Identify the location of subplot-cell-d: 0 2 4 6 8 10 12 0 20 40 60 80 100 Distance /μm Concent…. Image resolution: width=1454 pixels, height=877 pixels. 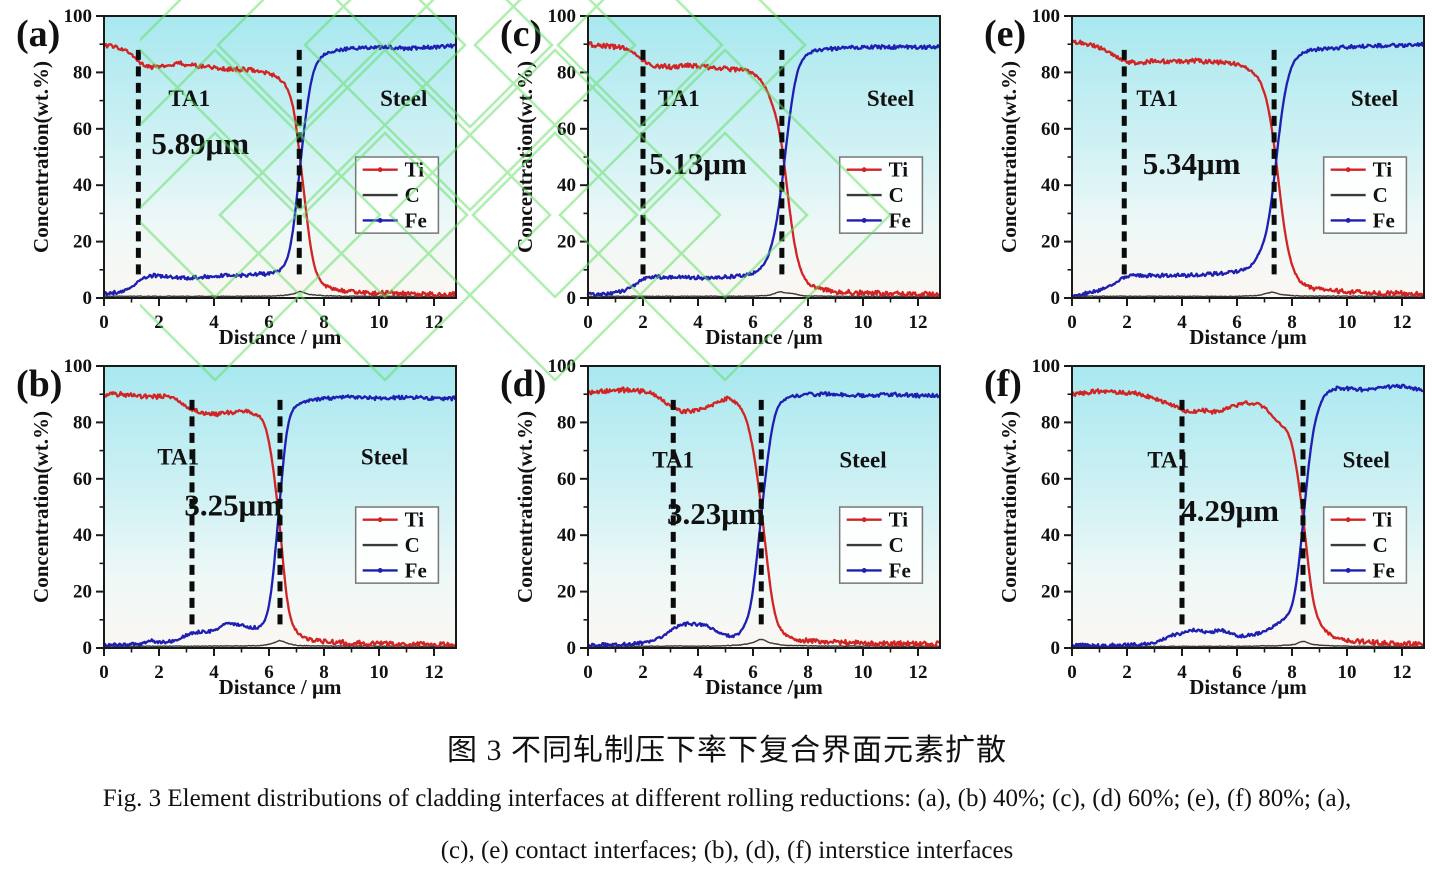
(726, 527).